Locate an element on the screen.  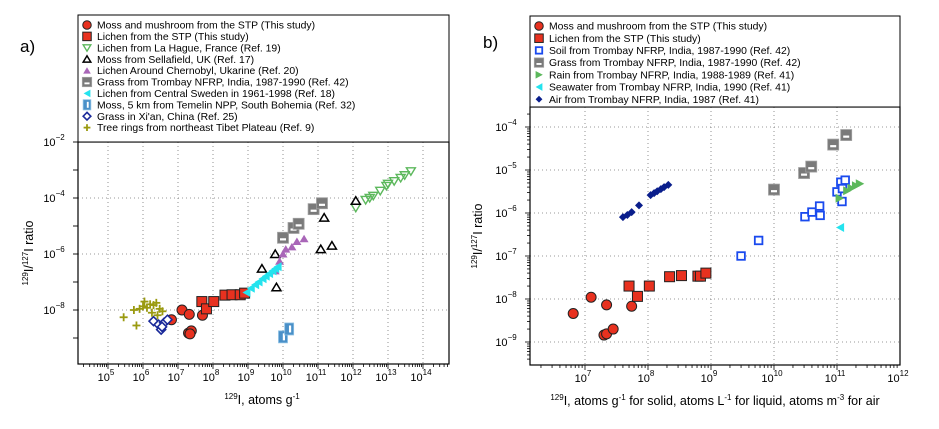
legend-entry: Lichen from La Hague, France (Ref. 19) is located at coordinates (181, 48).